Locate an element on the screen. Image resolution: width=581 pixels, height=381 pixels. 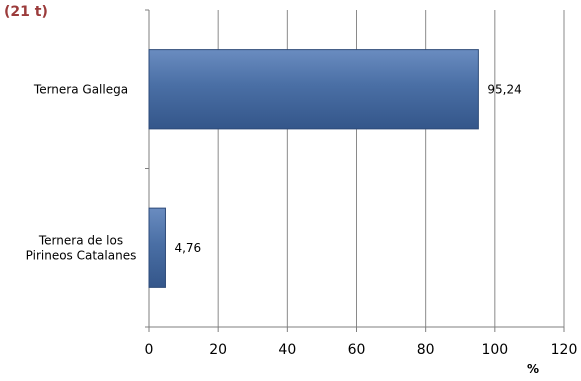
x-axis-unit-label: % is located at coordinates (533, 369).